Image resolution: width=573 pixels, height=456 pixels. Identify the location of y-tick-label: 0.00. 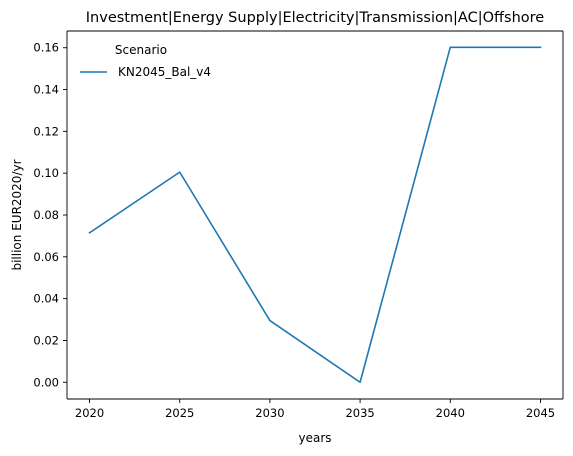
(46, 382).